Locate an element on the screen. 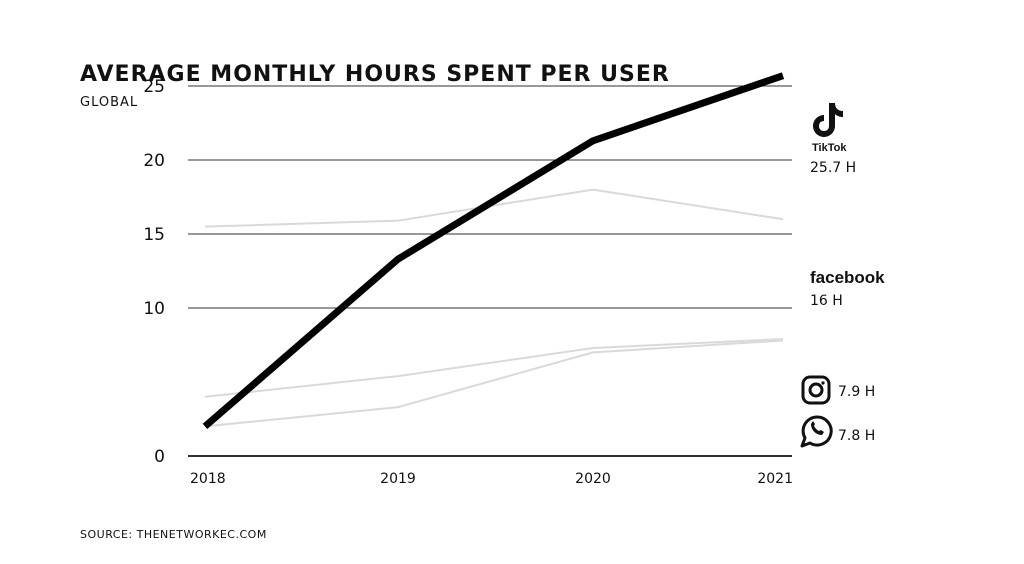  whatsapp-value: 7.8 H is located at coordinates (856, 436).